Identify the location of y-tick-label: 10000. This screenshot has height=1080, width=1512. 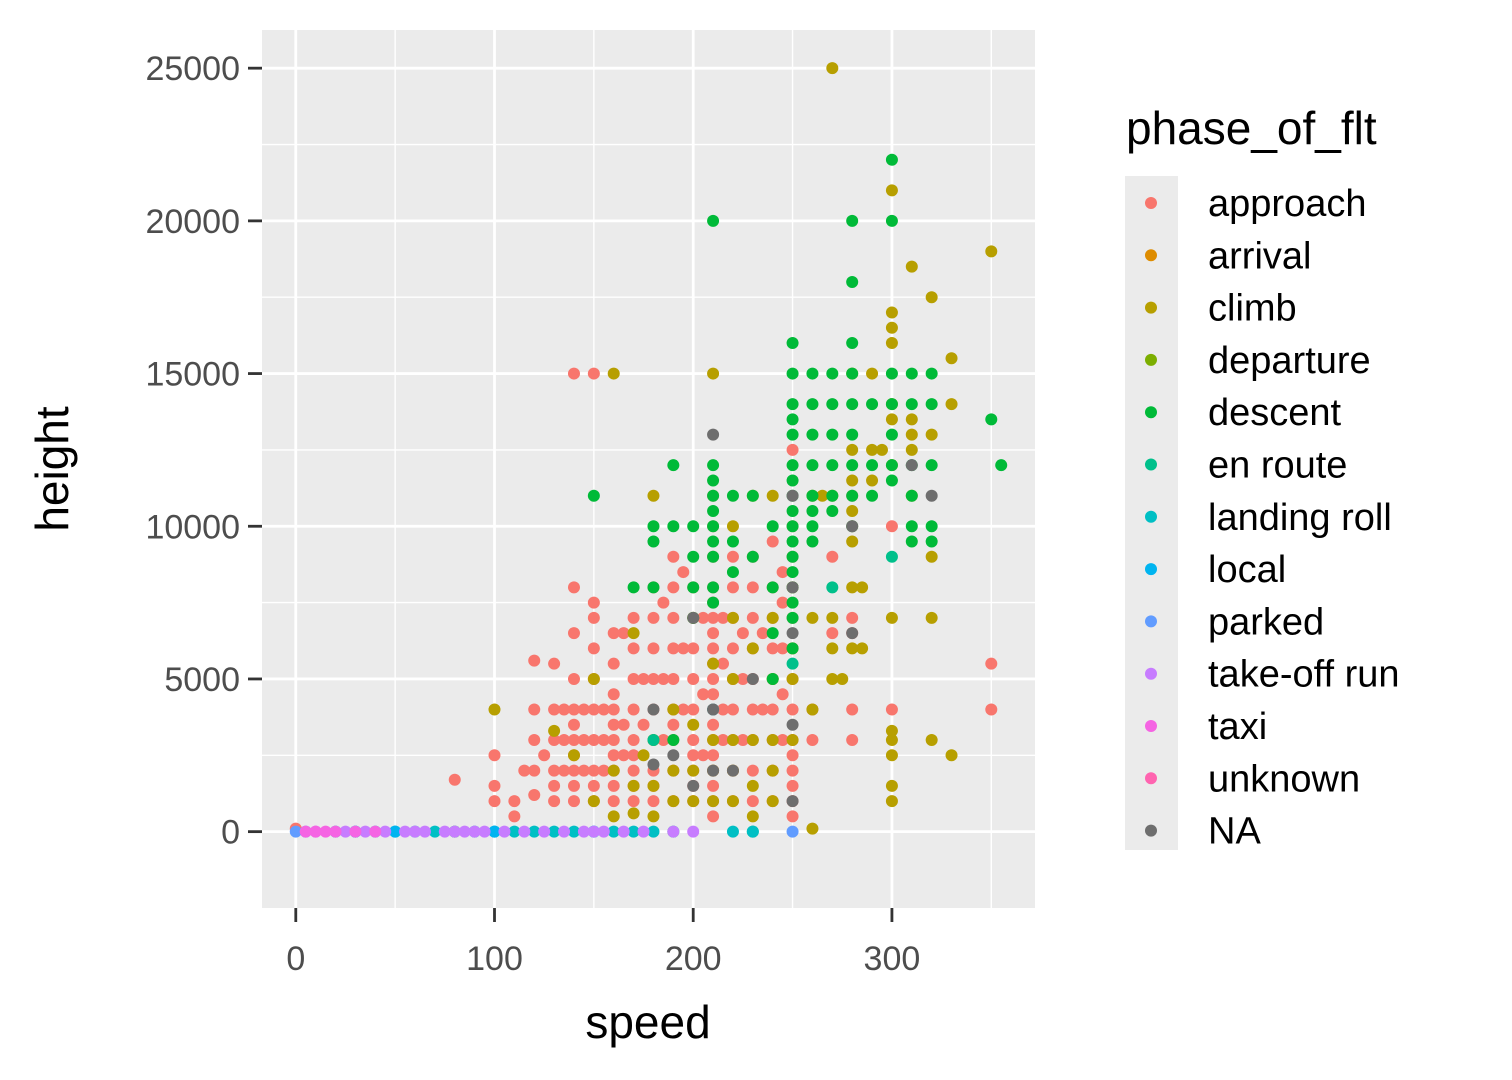
(192, 527).